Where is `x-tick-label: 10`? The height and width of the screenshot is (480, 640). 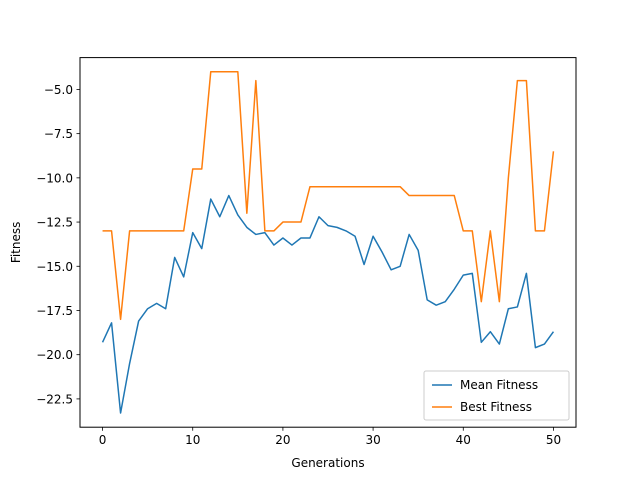 x-tick-label: 10 is located at coordinates (192, 440).